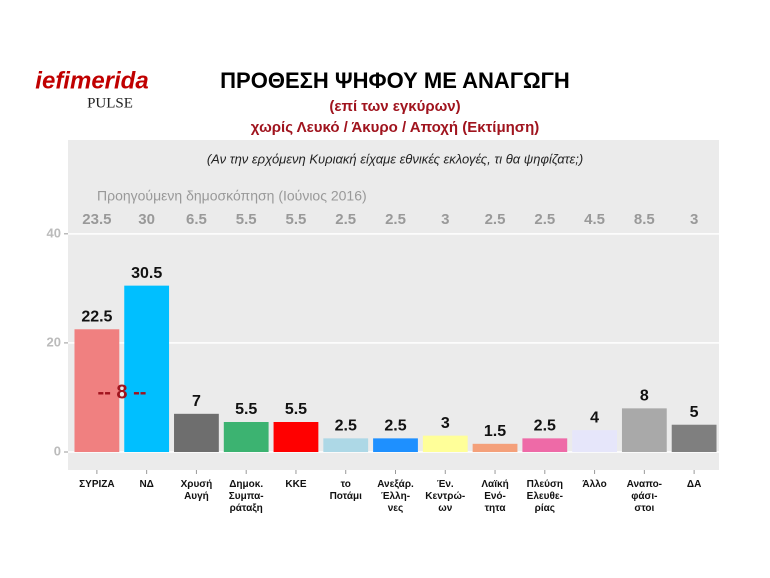 The image size is (770, 578). I want to click on value-label: 8, so click(644, 396).